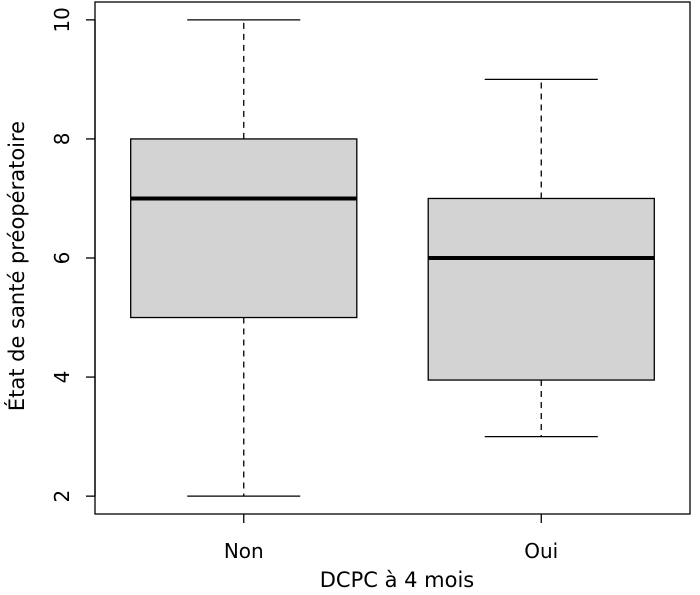 The width and height of the screenshot is (700, 595). I want to click on y-axis: 2 4 6 8 10, so click(73, 255).